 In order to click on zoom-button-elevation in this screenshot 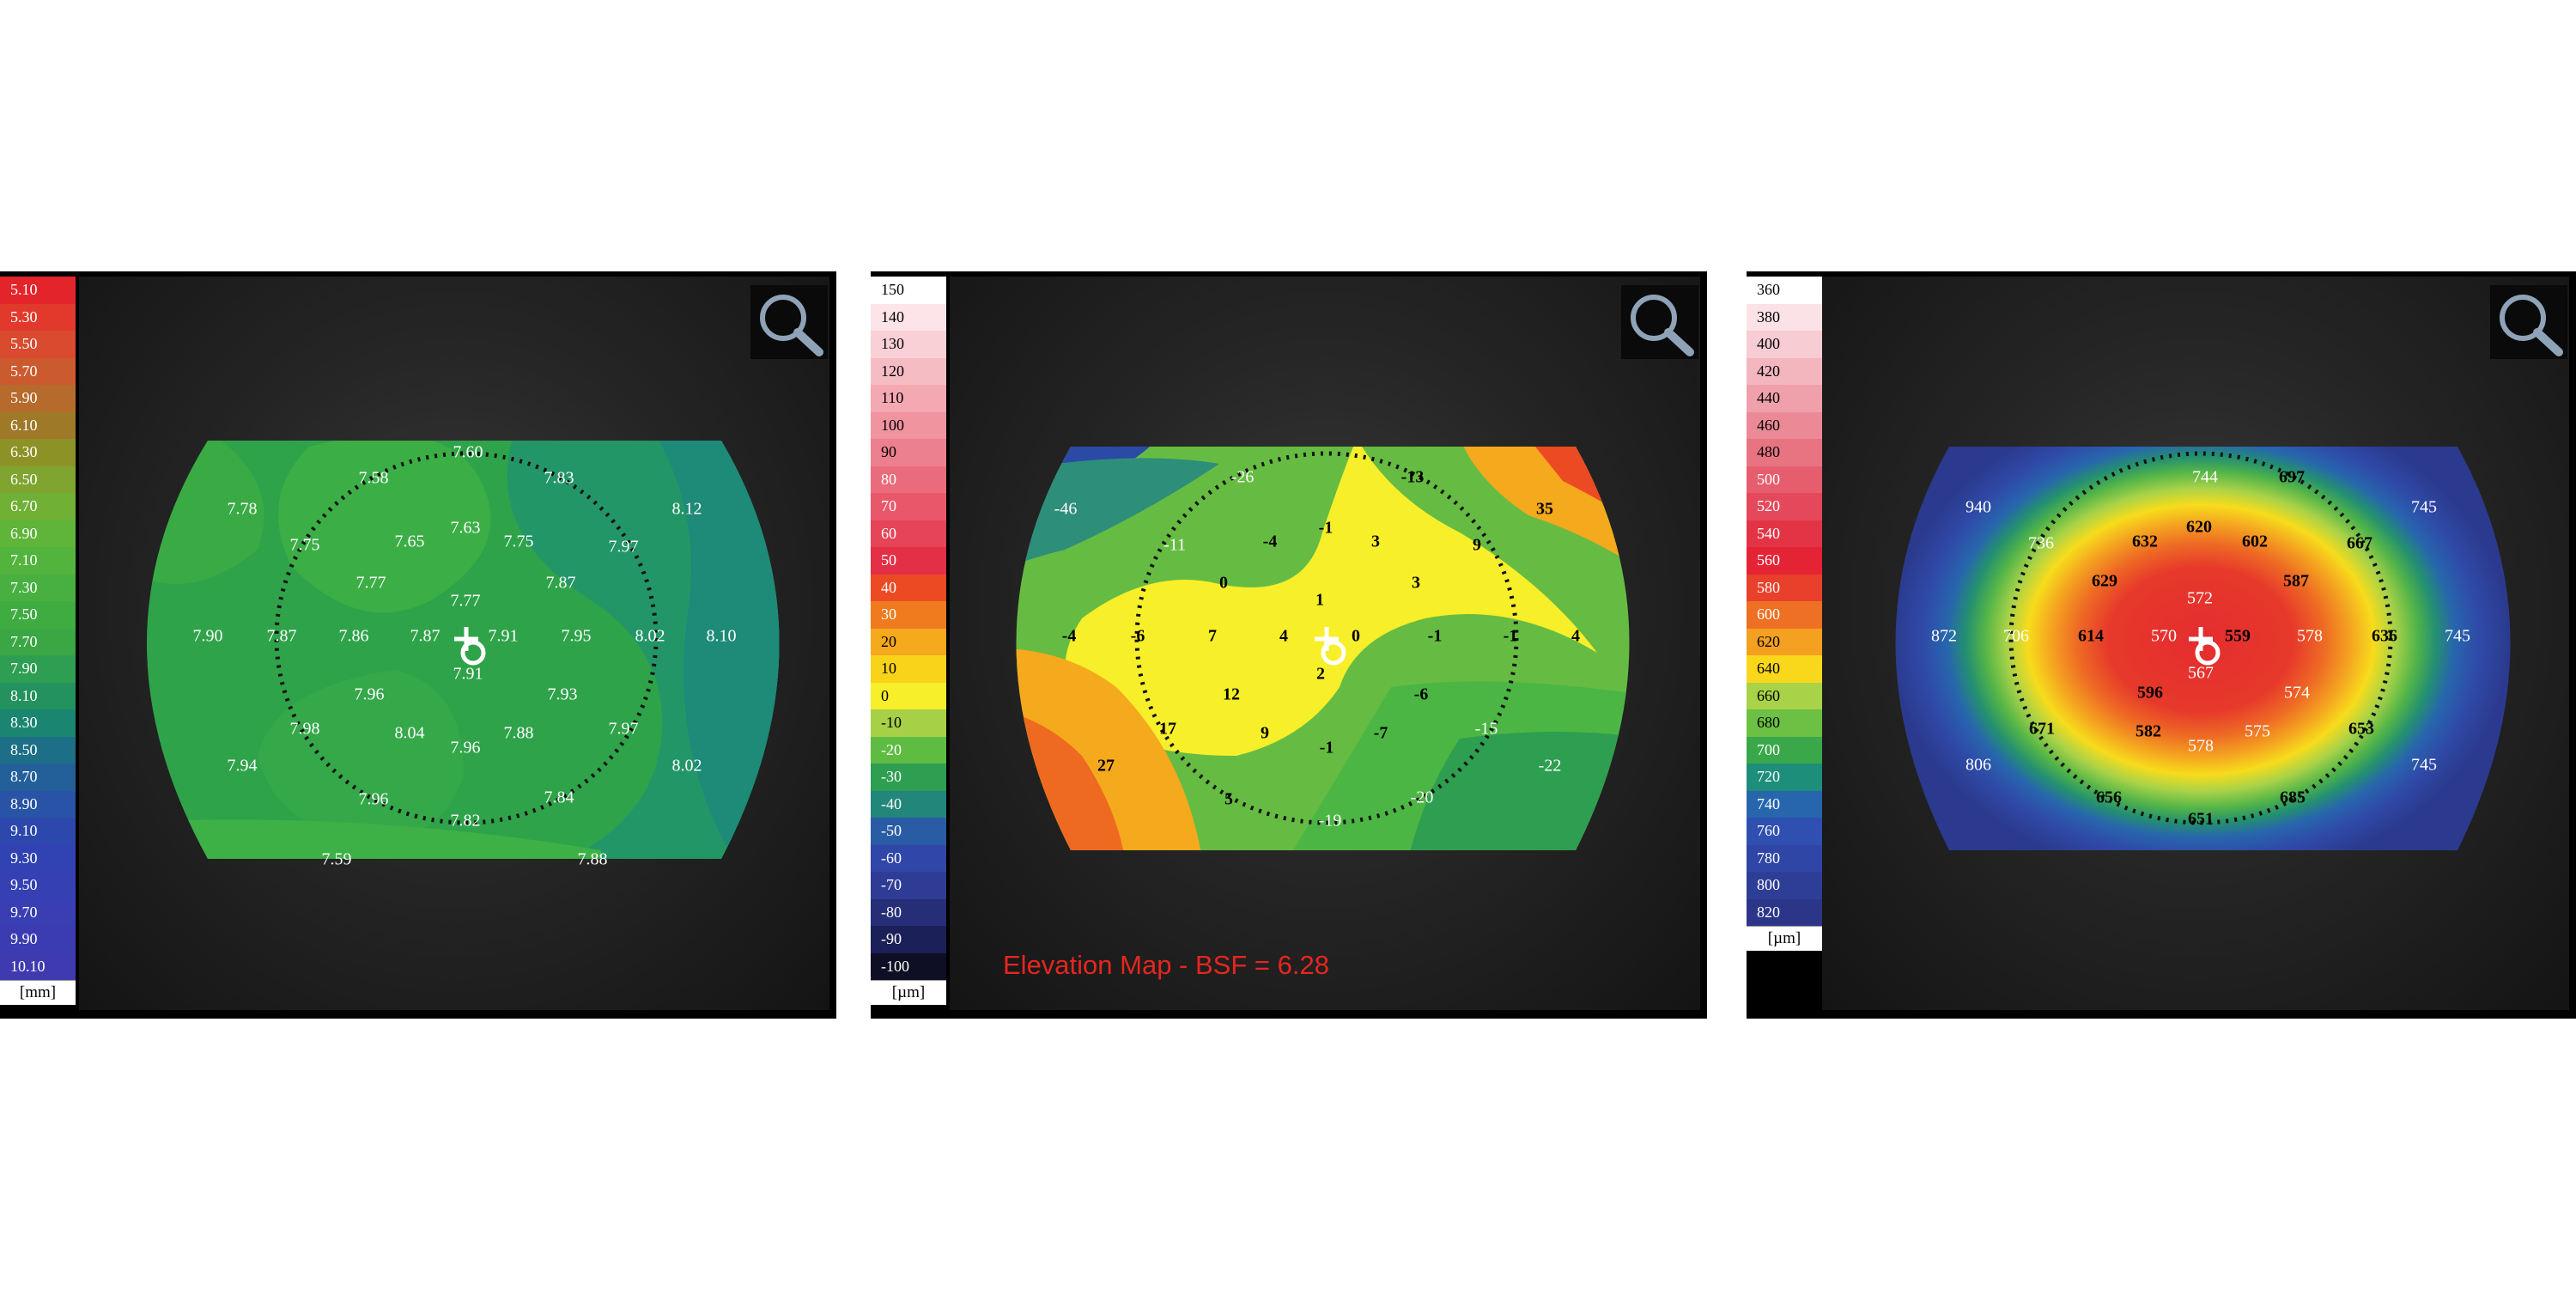, I will do `click(1660, 322)`.